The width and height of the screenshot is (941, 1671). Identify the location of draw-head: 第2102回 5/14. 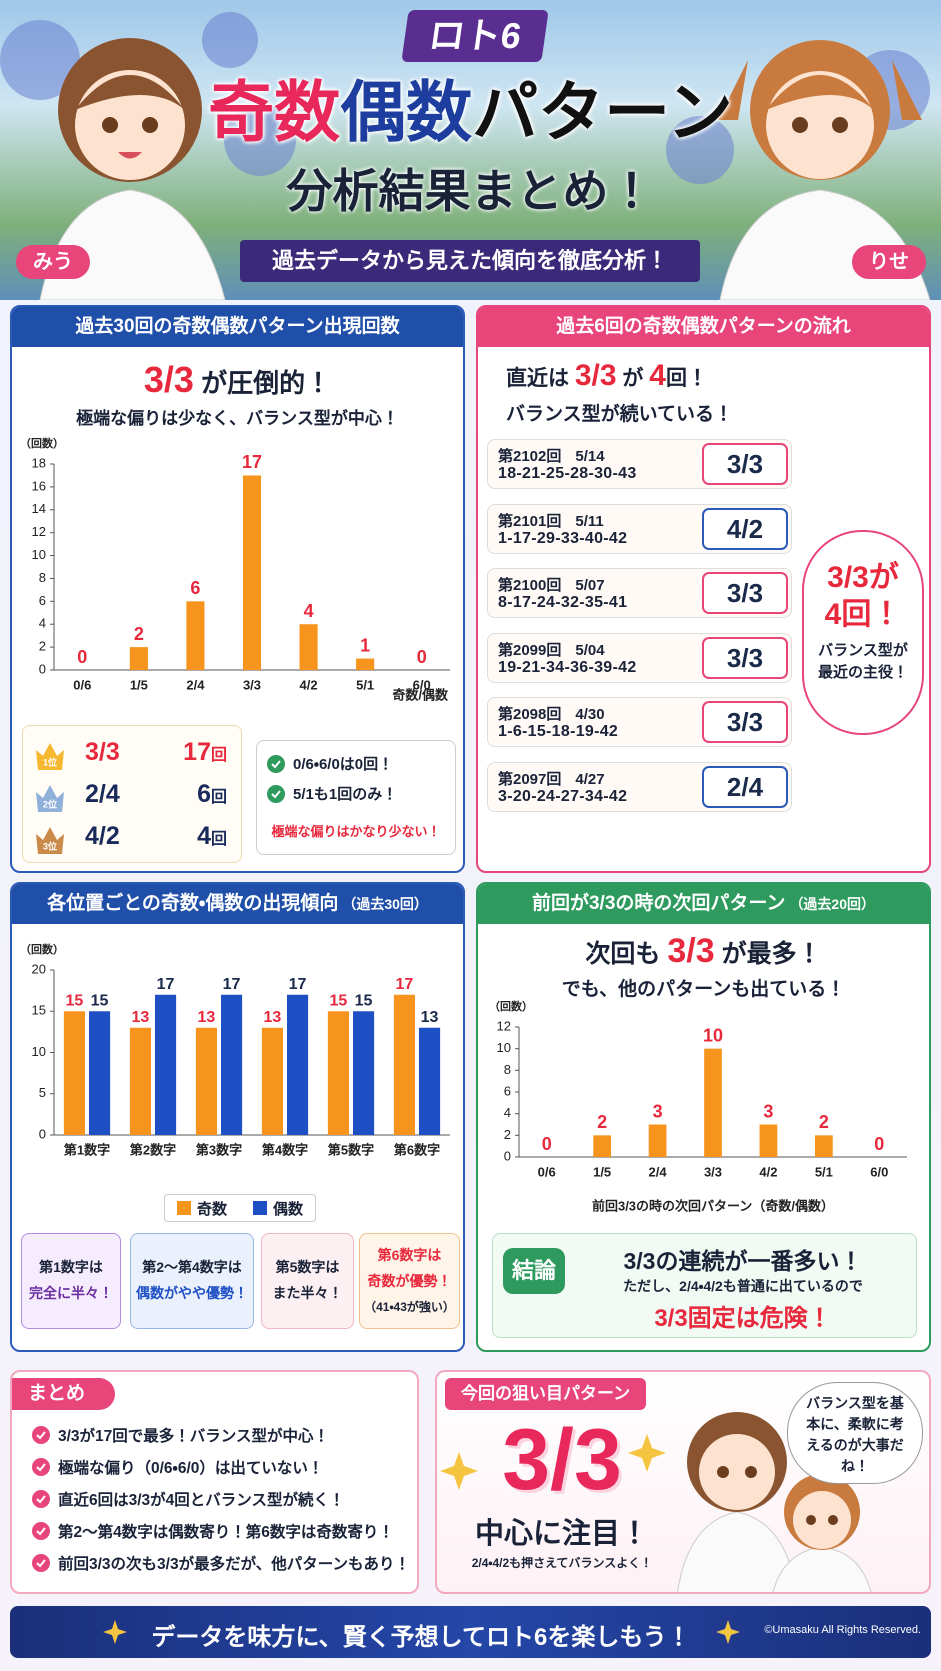
(551, 455).